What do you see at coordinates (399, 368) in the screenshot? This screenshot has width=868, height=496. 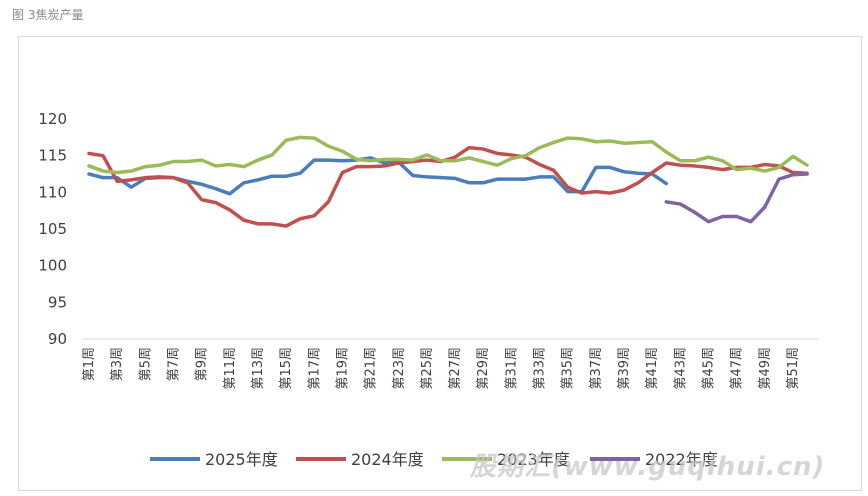 I see `x-tick-label: 第23周` at bounding box center [399, 368].